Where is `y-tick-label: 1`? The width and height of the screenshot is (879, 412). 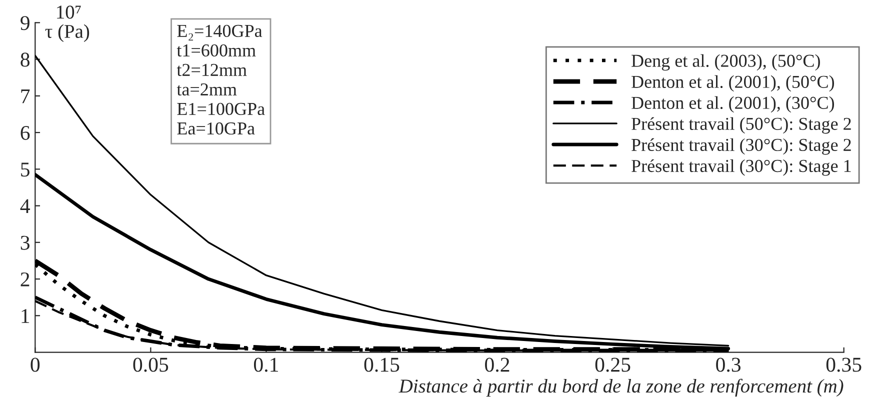 y-tick-label: 1 is located at coordinates (26, 316).